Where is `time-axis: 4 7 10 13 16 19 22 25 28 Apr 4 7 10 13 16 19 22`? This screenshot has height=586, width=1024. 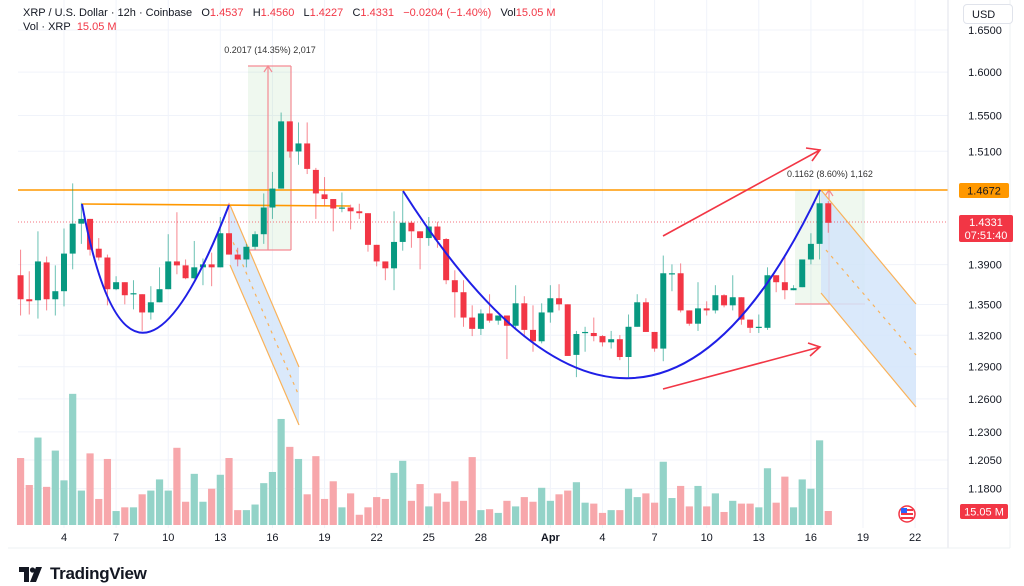 time-axis: 4 7 10 13 16 19 22 25 28 Apr 4 7 10 13 16 19 22 is located at coordinates (491, 538).